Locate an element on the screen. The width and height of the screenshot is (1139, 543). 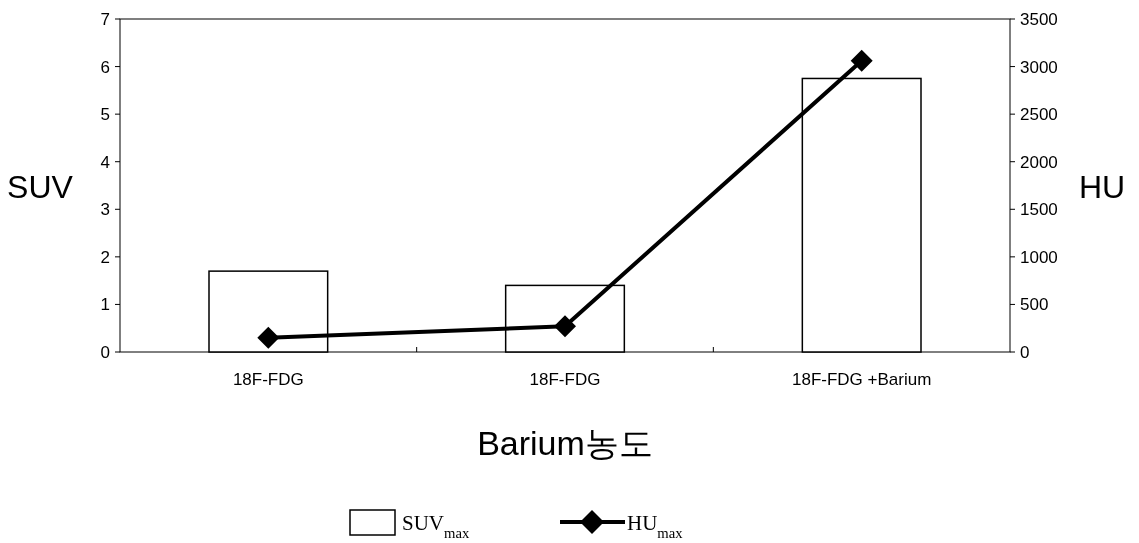
y-tick-label: 6 is located at coordinates (105, 67).